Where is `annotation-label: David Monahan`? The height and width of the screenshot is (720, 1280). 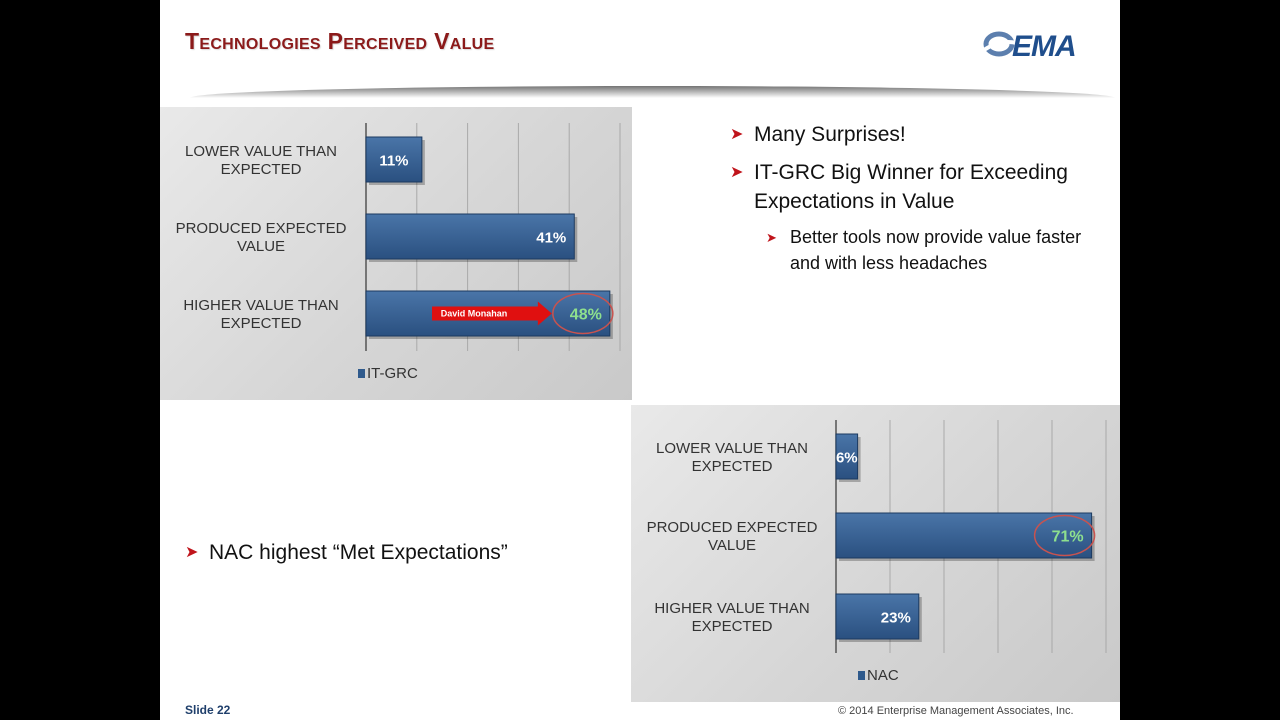
annotation-label: David Monahan is located at coordinates (474, 314).